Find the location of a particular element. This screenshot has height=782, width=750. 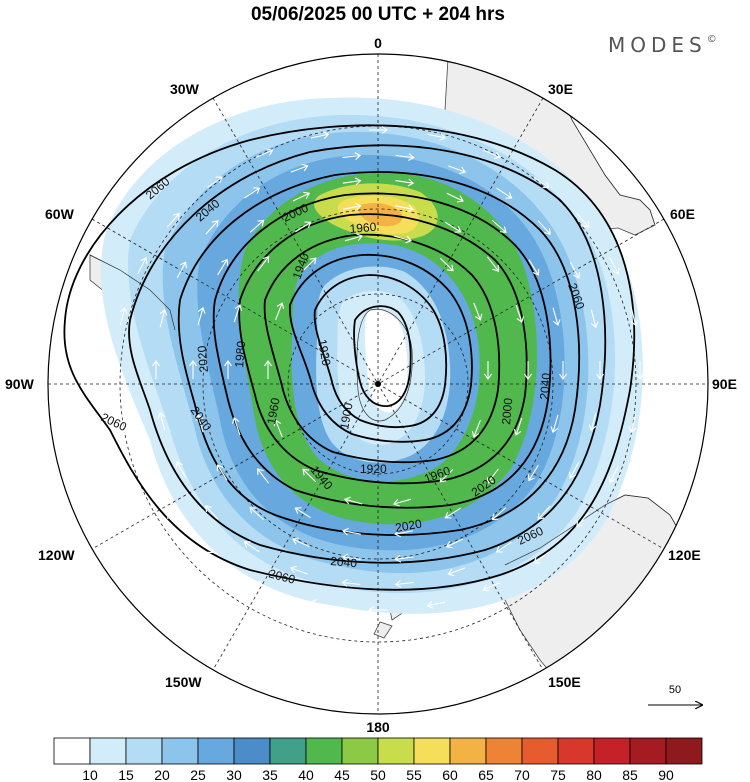

colorbar-tick-label: 85 is located at coordinates (630, 774).